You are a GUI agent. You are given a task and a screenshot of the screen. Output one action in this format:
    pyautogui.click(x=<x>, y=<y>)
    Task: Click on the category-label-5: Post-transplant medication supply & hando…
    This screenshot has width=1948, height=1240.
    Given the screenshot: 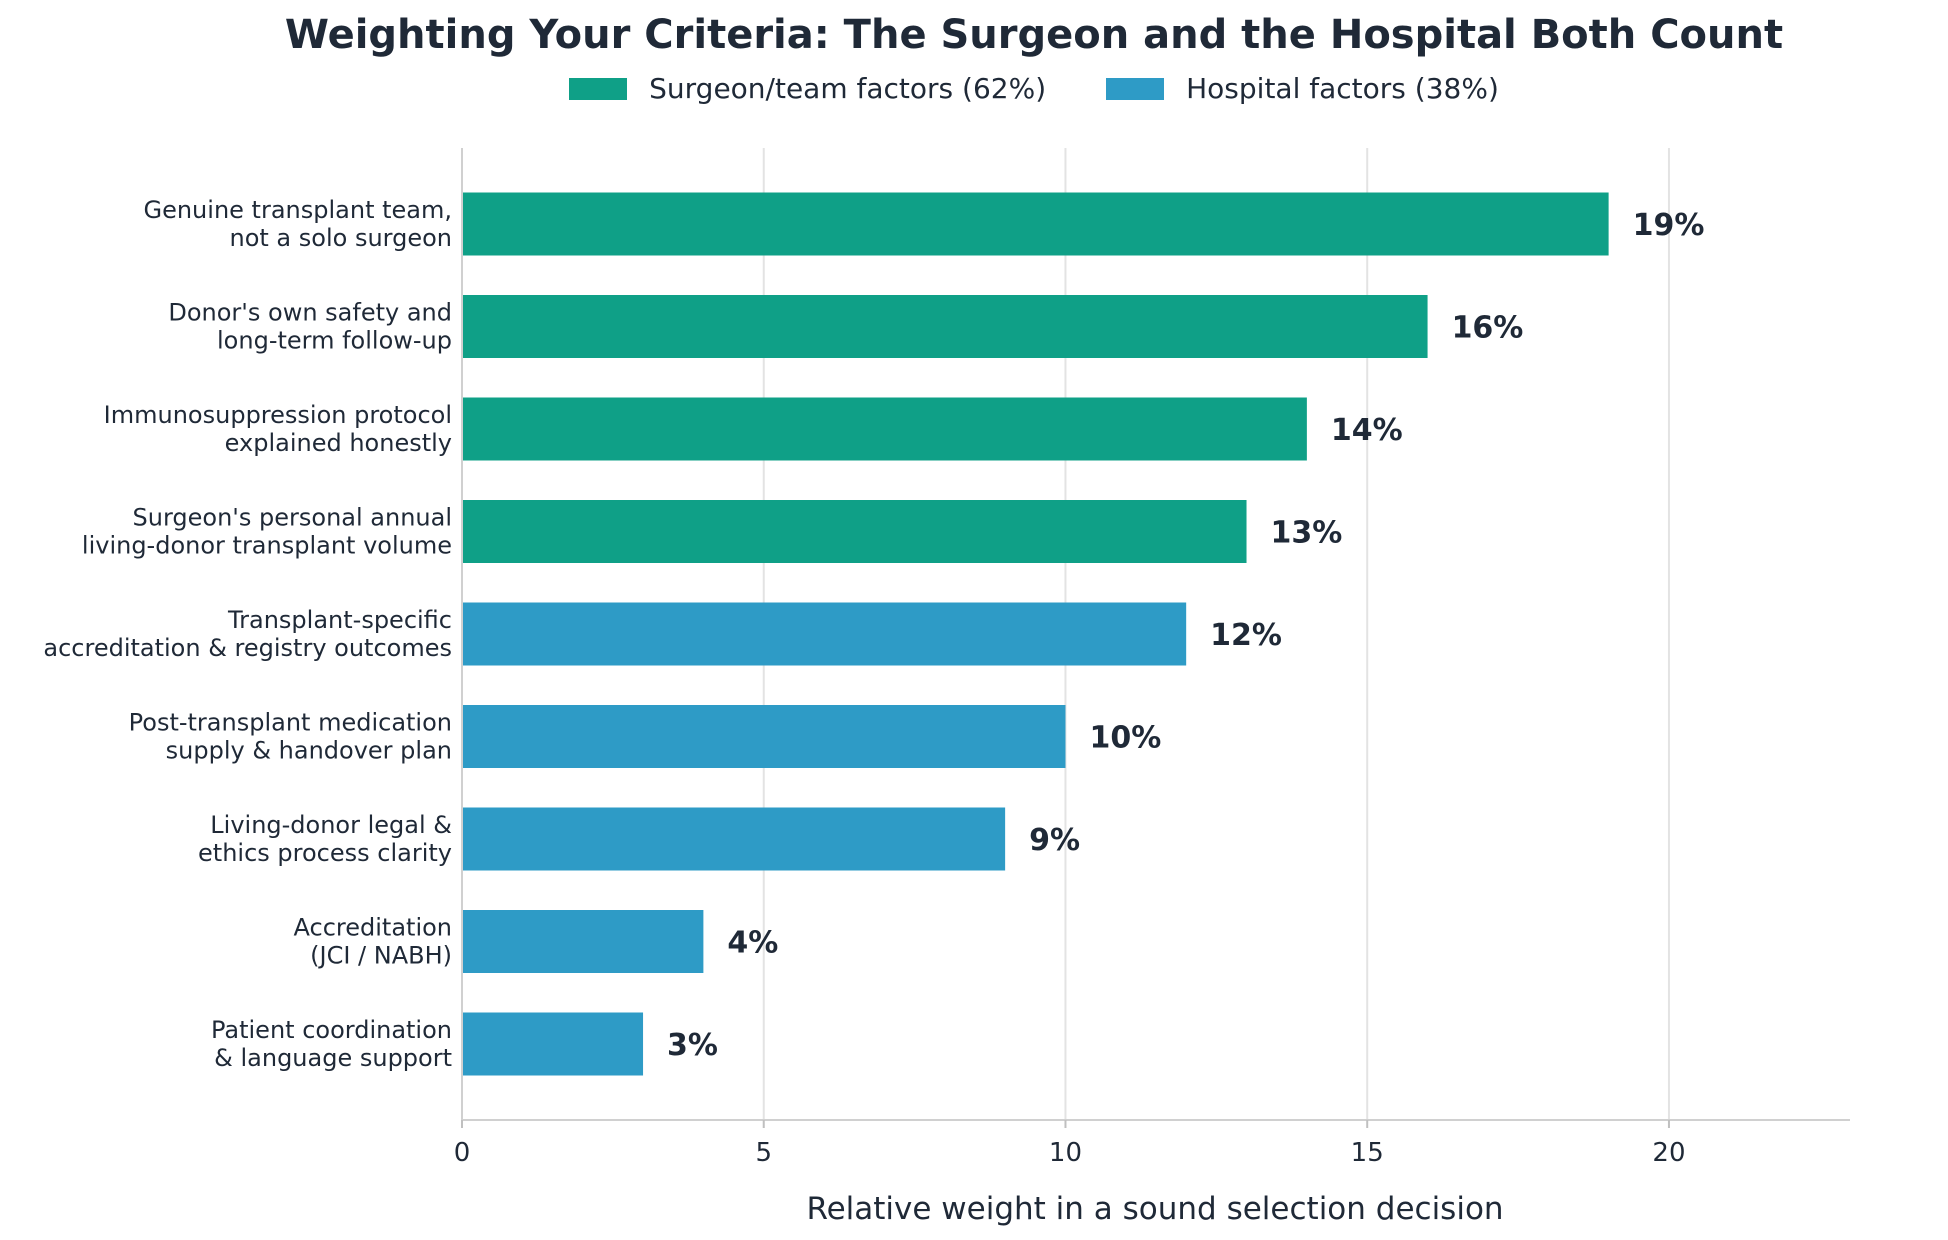 What is the action you would take?
    pyautogui.click(x=290, y=737)
    